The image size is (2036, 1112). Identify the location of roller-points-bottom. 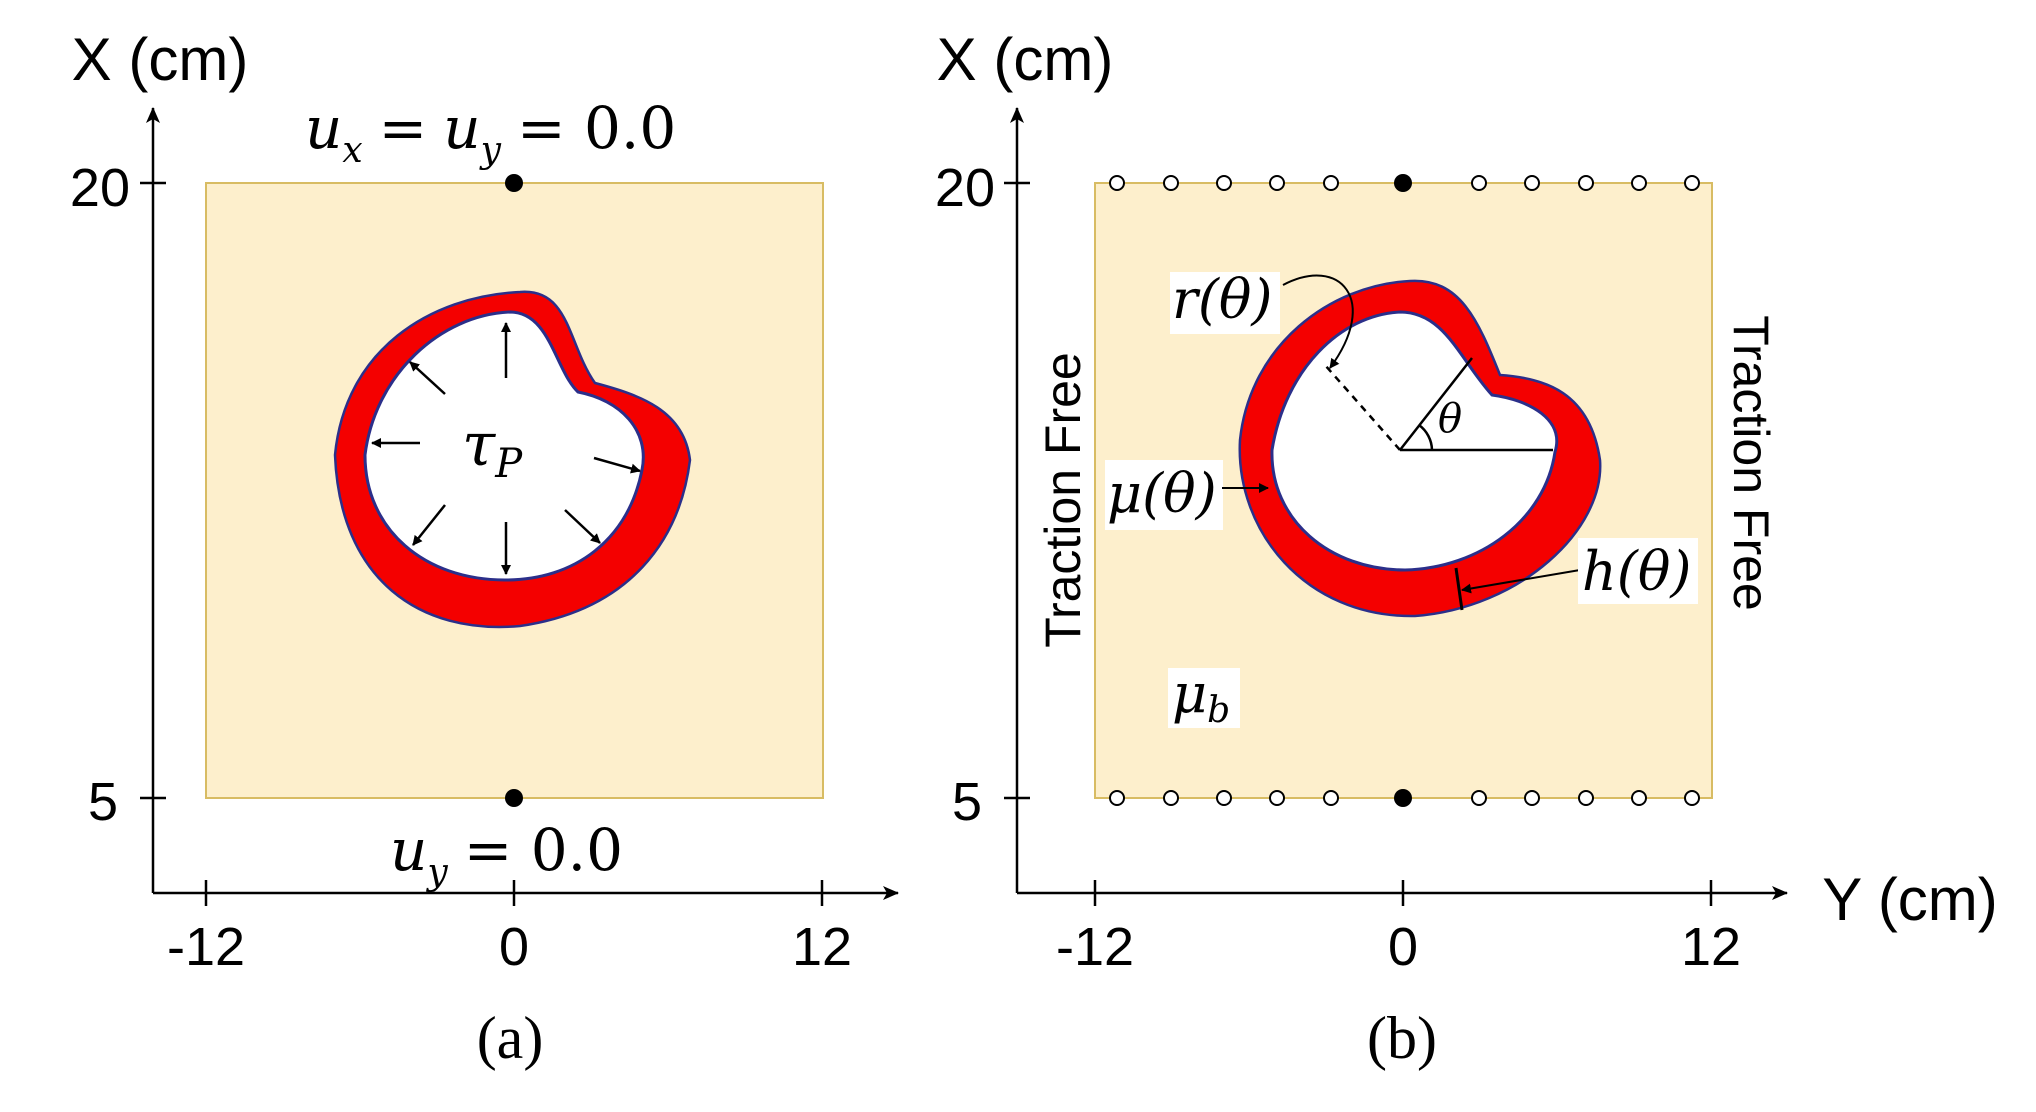
(1404, 798).